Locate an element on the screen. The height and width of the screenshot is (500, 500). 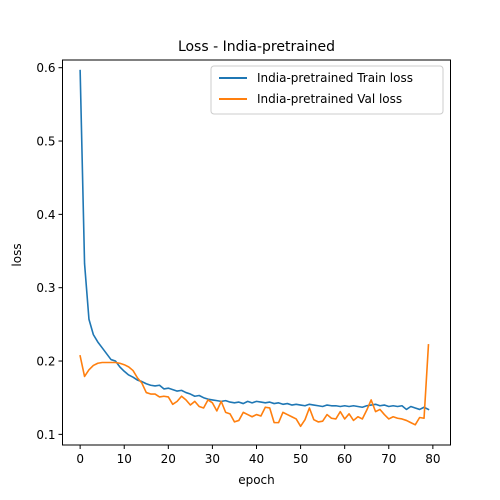
x-tick-label: 0 is located at coordinates (80, 459).